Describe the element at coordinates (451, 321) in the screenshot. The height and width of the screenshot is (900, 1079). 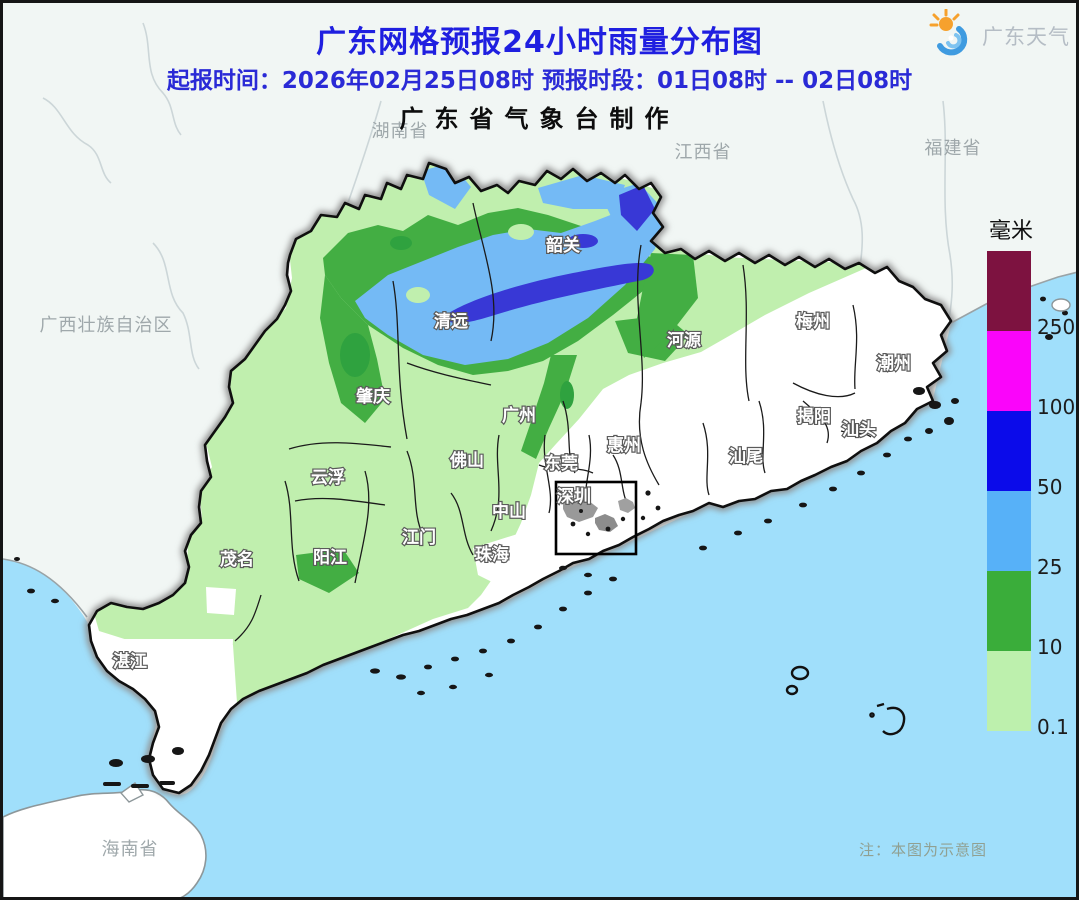
I see `city-label-清远: 清远` at that location.